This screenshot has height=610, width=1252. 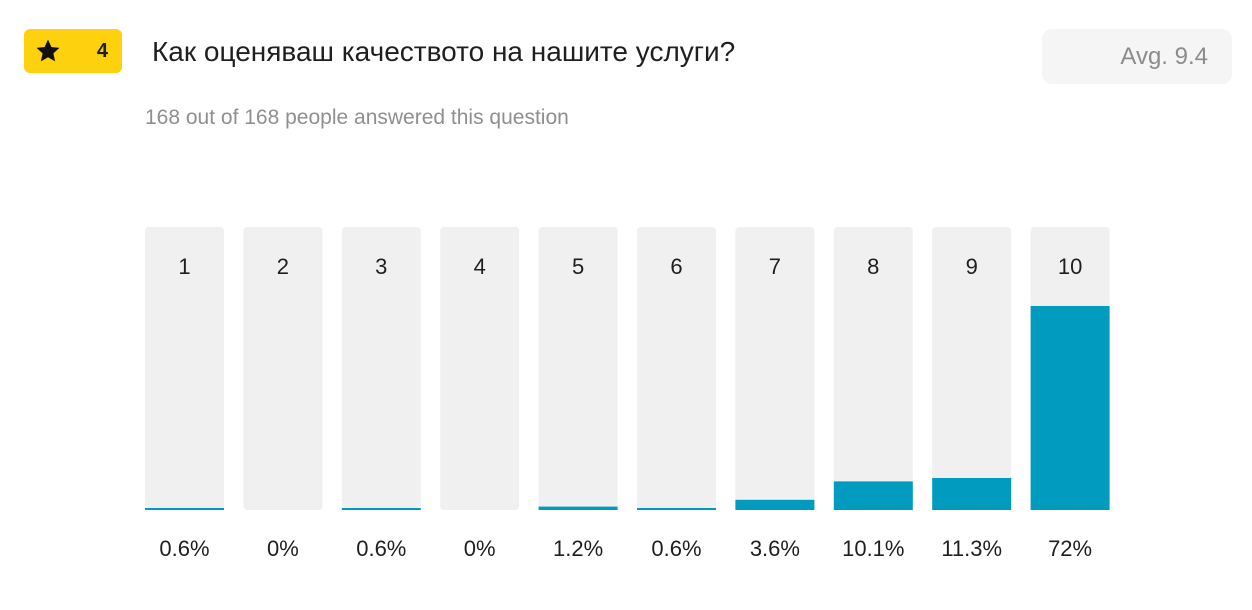 I want to click on average-score-badge: Avg. 9.4, so click(x=1137, y=56).